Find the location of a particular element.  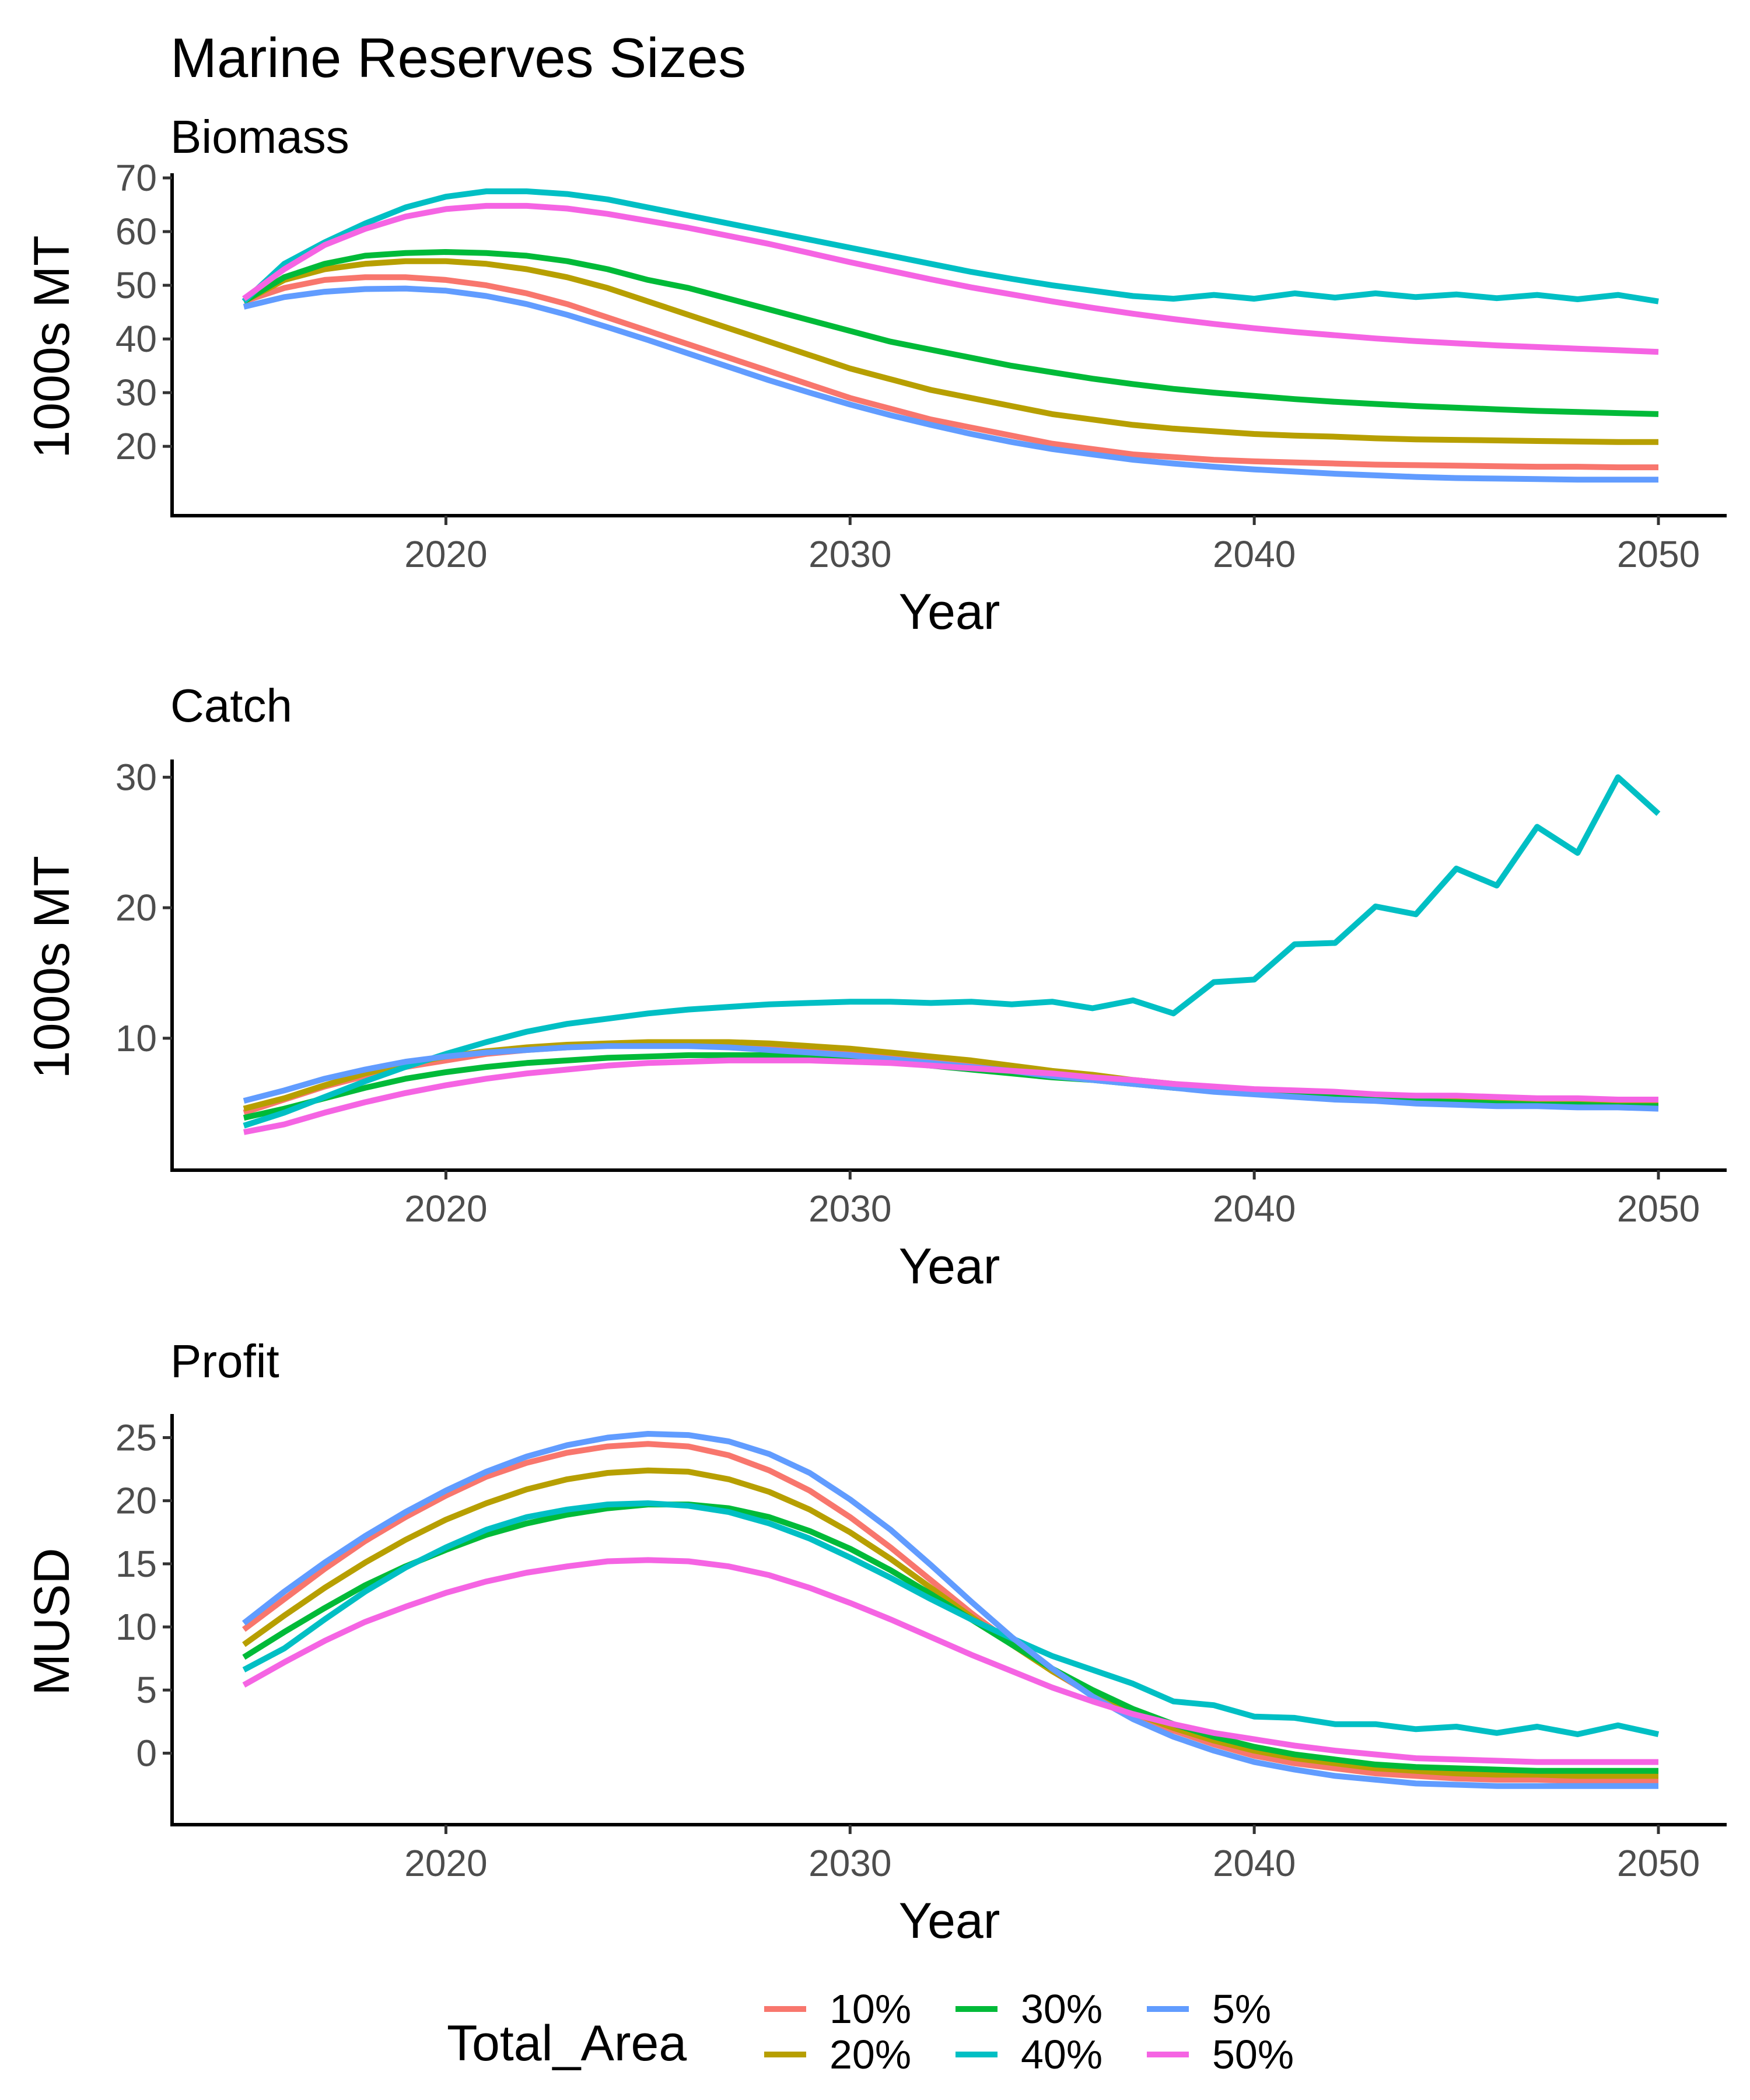

y-tick-label: 70 is located at coordinates (136, 178).